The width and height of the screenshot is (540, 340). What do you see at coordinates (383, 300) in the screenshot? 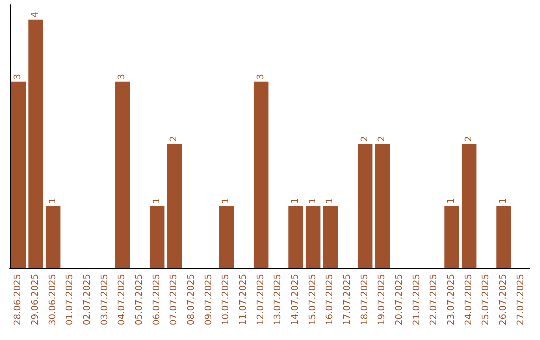
I see `x-tick-label: 19.07.2025` at bounding box center [383, 300].